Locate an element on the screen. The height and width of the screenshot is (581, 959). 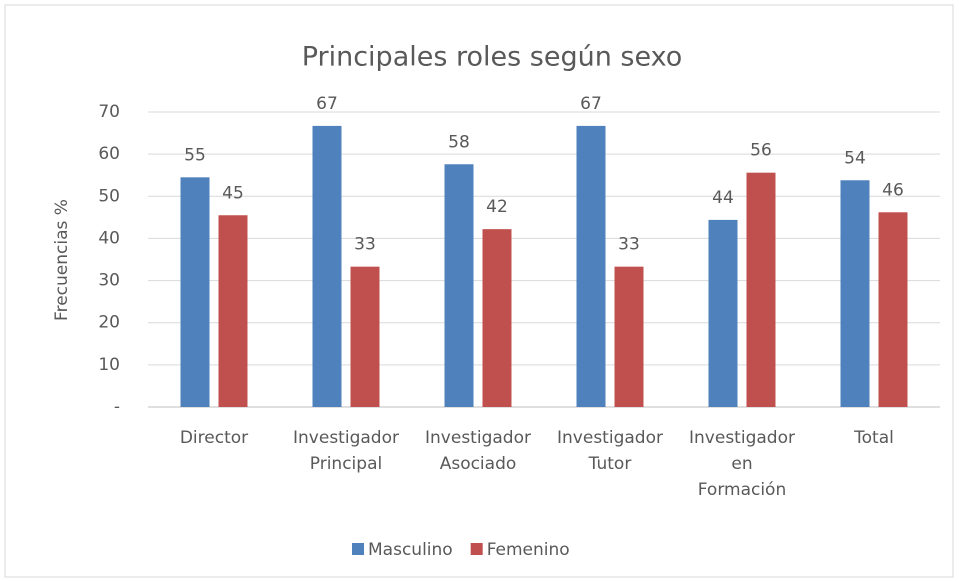
x-tick-label: Total is located at coordinates (873, 438).